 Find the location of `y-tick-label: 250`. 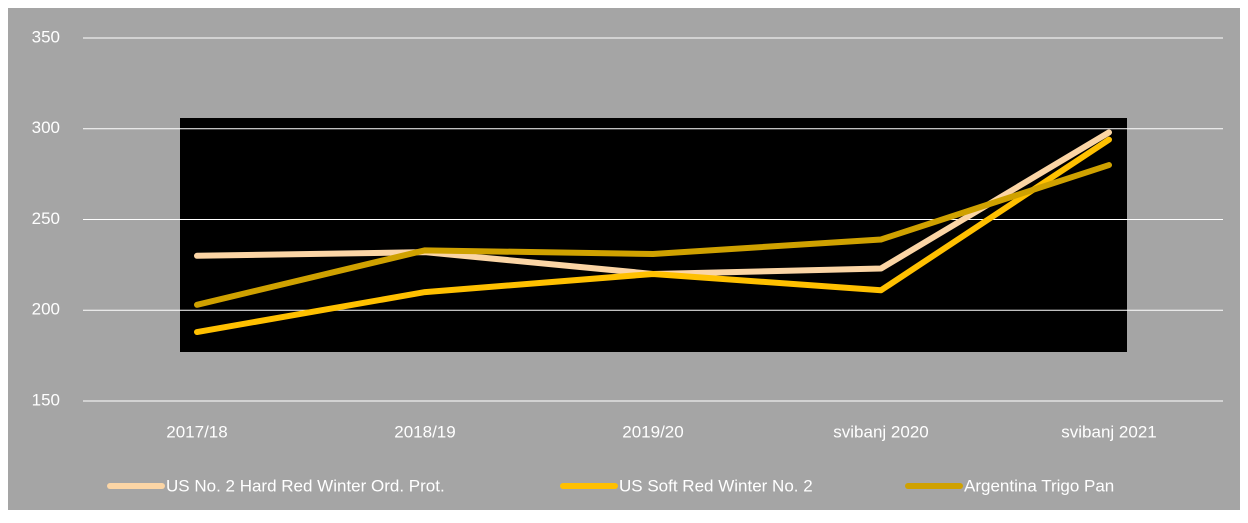

y-tick-label: 250 is located at coordinates (46, 218).